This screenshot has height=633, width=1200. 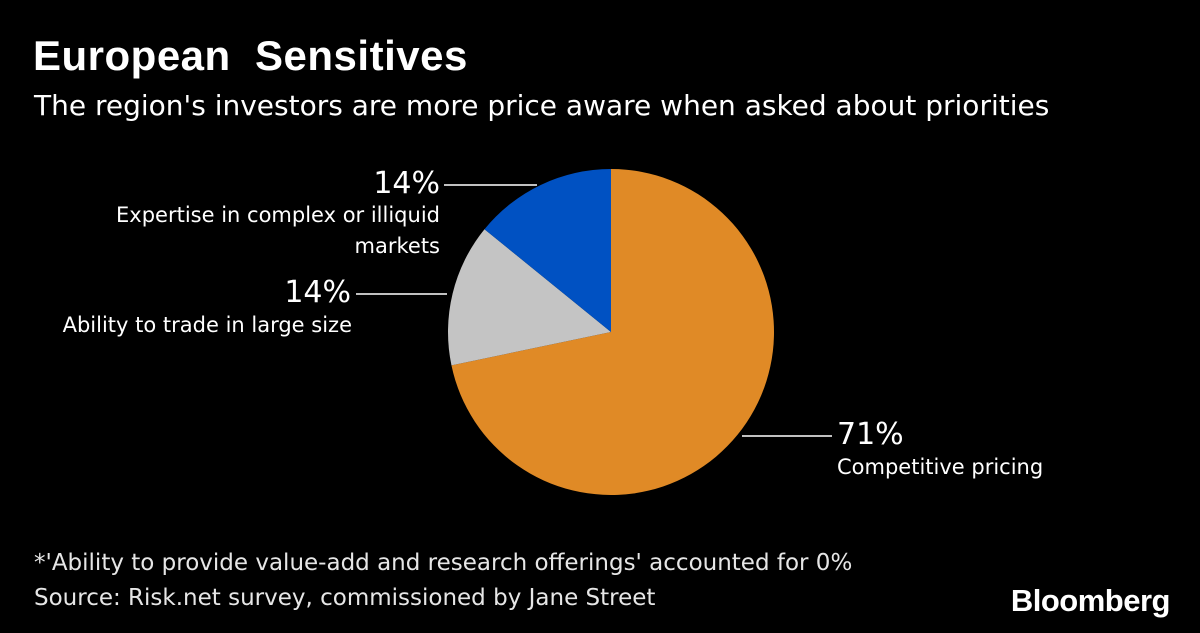 I want to click on category-label-expertise-in-complex-or-illiquid-markets: Expertise in complex or illiquid, so click(x=278, y=215).